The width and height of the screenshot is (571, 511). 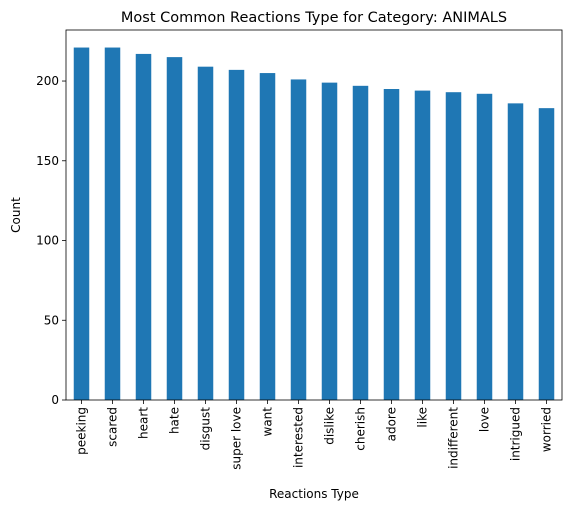 I want to click on bar-scared, so click(x=112, y=224).